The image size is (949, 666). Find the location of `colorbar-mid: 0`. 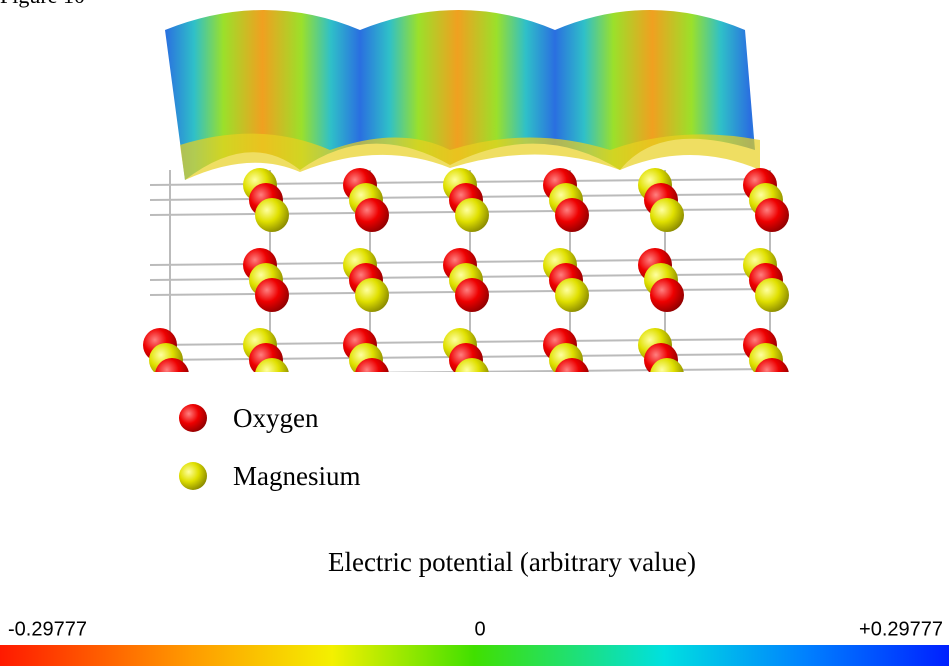

colorbar-mid: 0 is located at coordinates (479, 629).